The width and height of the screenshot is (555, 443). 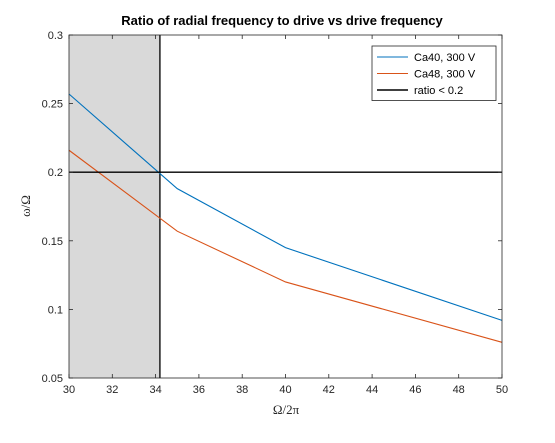 I want to click on x-tick-label: 34, so click(x=155, y=390).